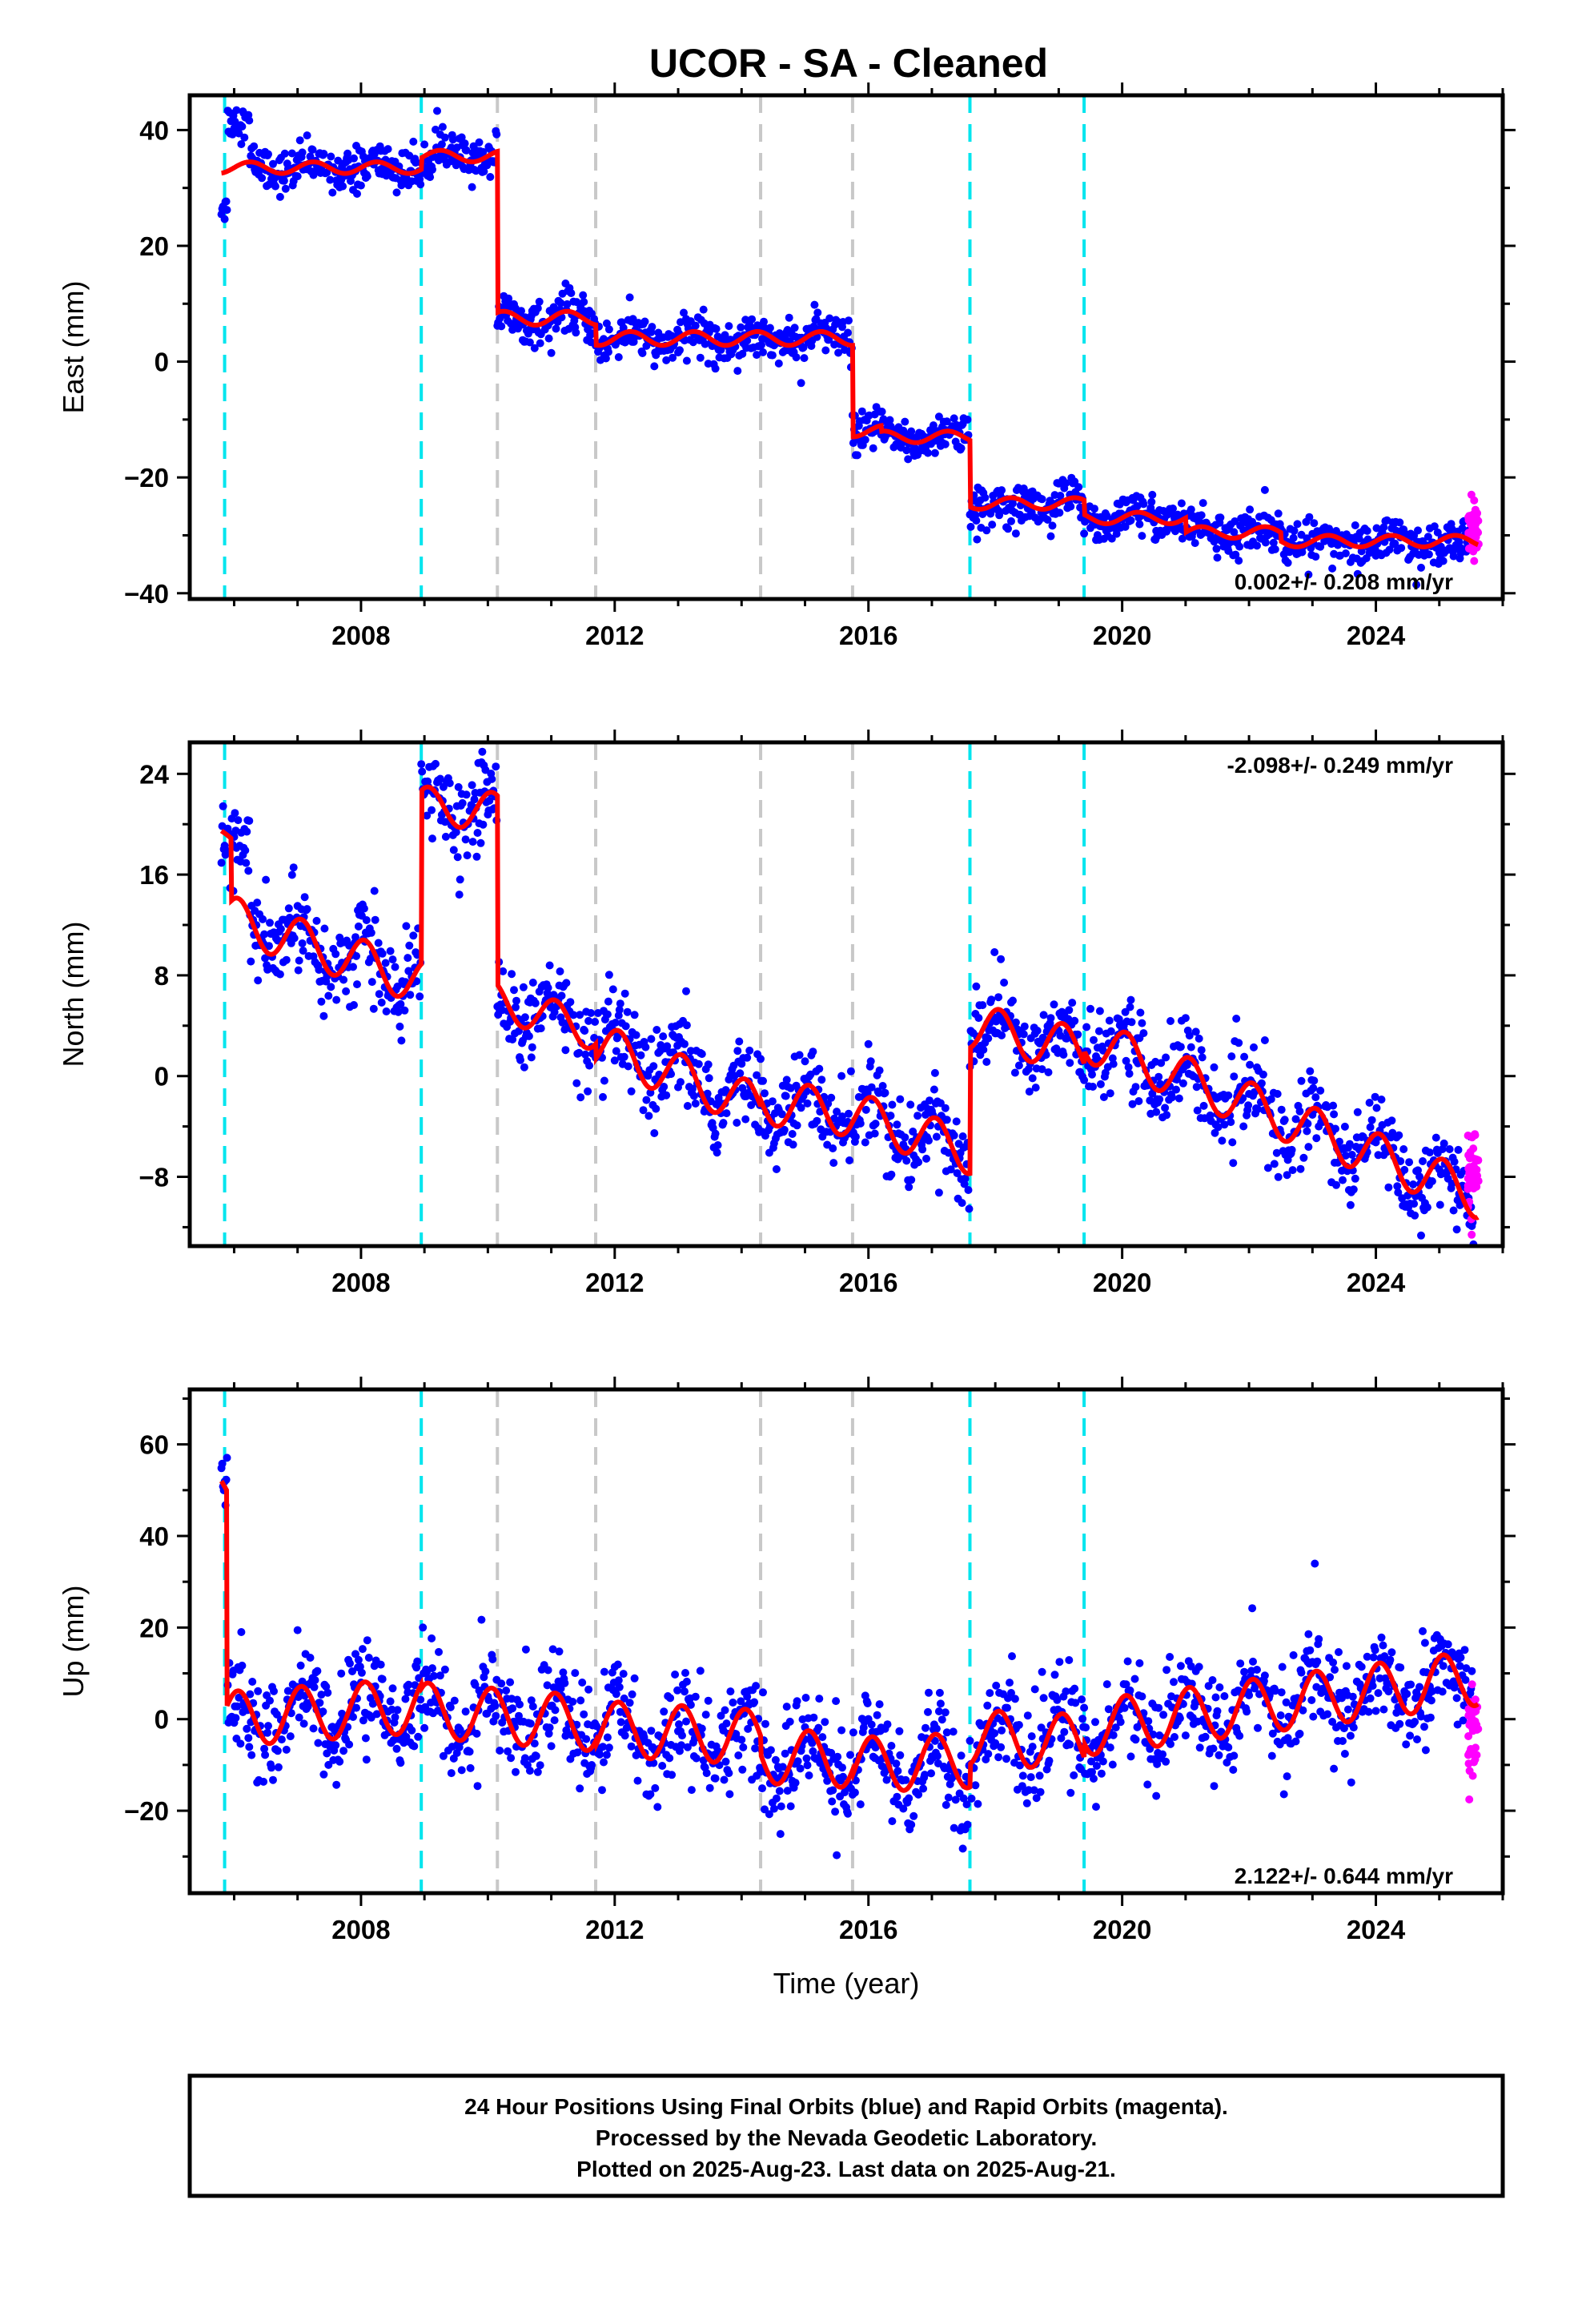 The width and height of the screenshot is (1582, 2324). Describe the element at coordinates (847, 1983) in the screenshot. I see `up-x-axis-label: Time (year)` at that location.